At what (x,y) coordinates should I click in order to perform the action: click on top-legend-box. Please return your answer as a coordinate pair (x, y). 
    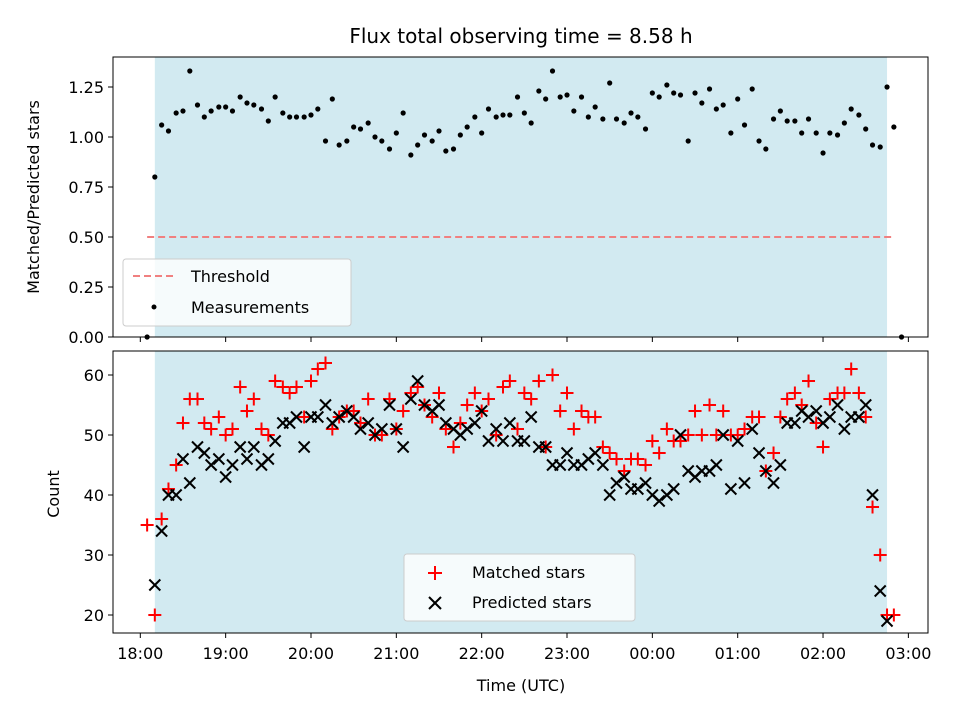
    Looking at the image, I should click on (237, 292).